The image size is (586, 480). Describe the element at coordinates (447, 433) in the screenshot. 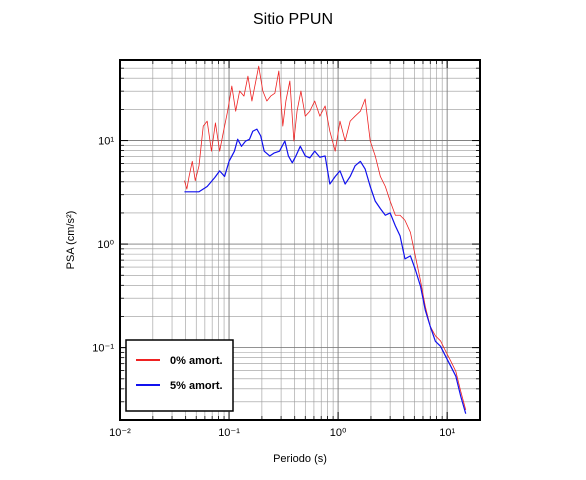

I see `x-tick-label: 10¹` at that location.